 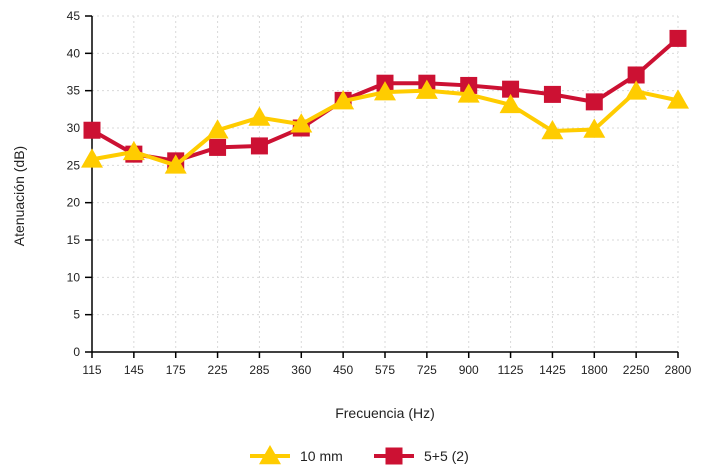 I want to click on x-tick-label: 1800, so click(x=594, y=370).